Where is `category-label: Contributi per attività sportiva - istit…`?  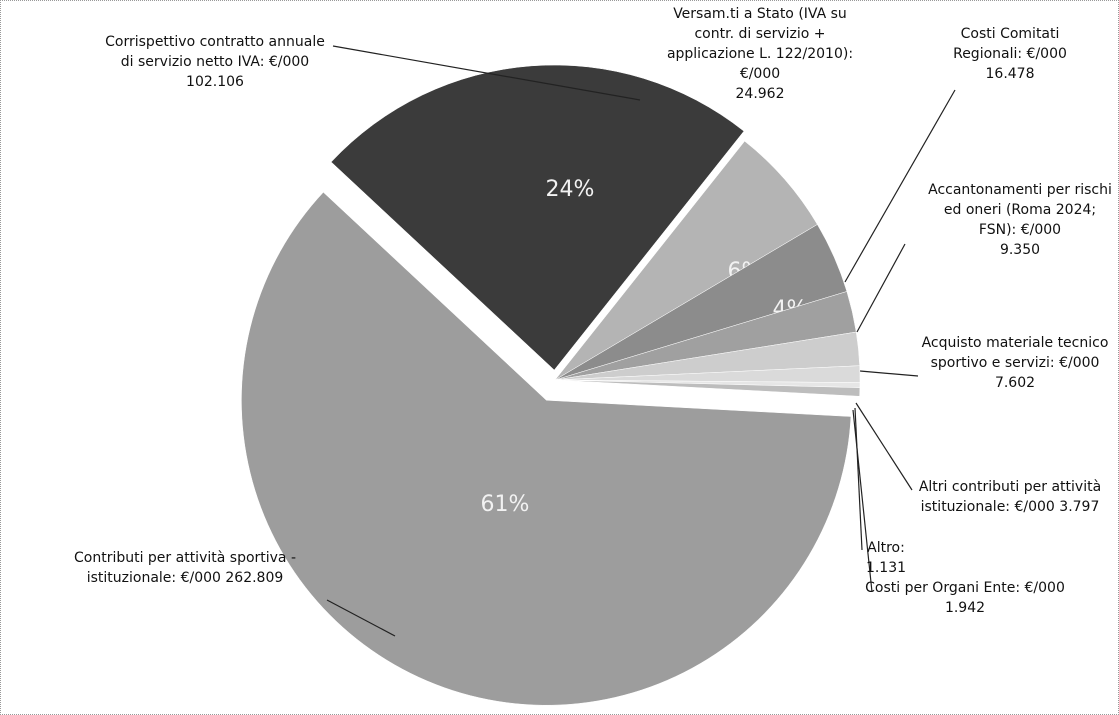
category-label: Contributi per attività sportiva - istit… is located at coordinates (185, 568).